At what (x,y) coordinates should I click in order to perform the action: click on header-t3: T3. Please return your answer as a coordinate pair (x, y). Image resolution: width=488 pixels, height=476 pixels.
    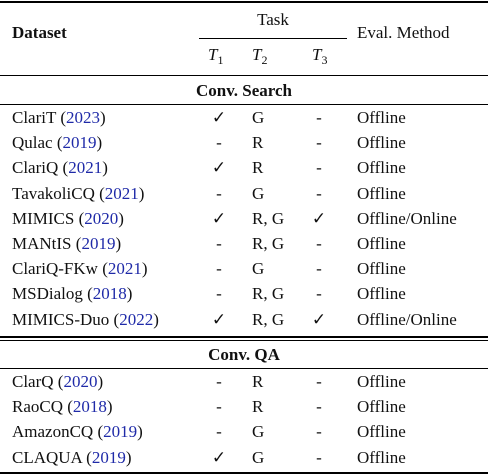
    Looking at the image, I should click on (320, 56).